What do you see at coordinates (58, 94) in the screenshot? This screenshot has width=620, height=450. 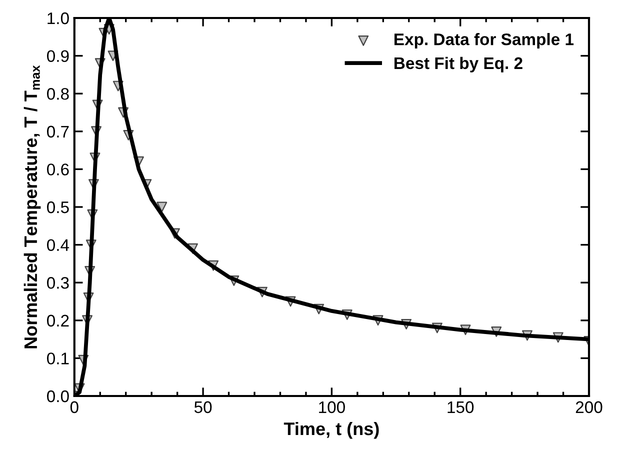 I see `y-tick-label: 0.8` at bounding box center [58, 94].